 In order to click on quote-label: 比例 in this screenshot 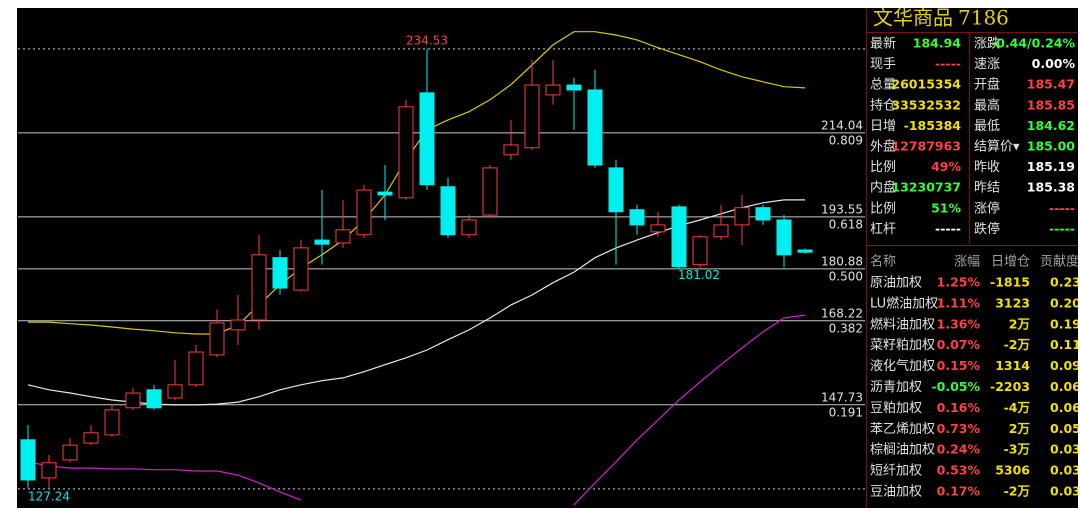, I will do `click(883, 167)`.